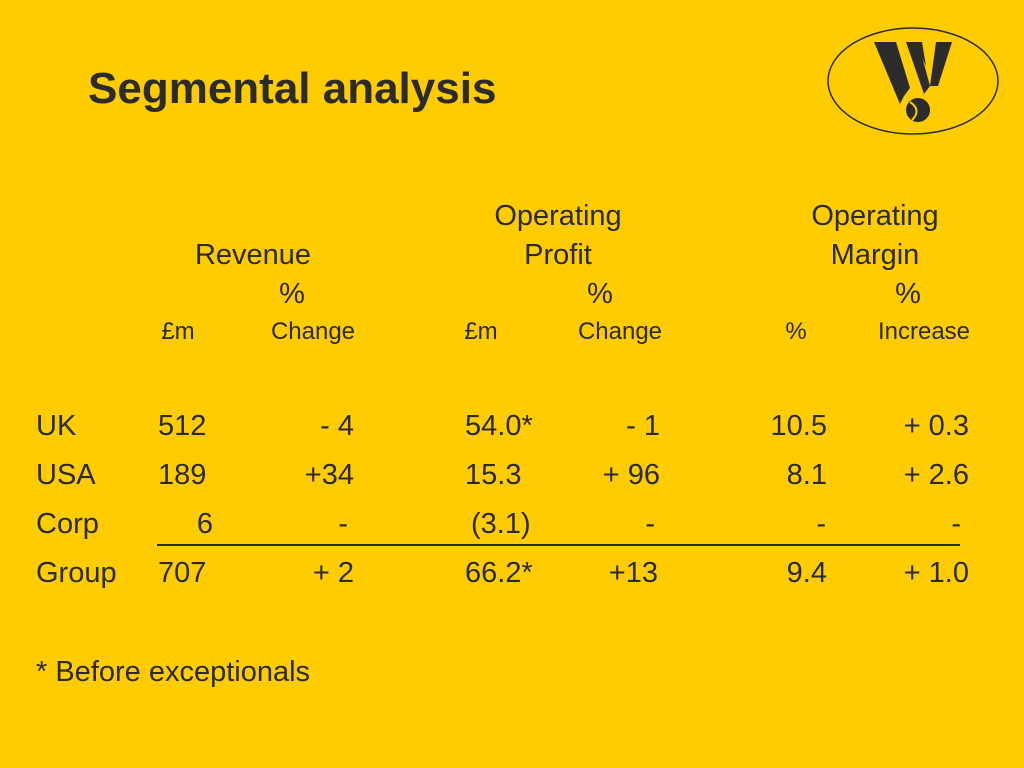 Image resolution: width=1024 pixels, height=768 pixels. I want to click on row-segment: Group, so click(76, 573).